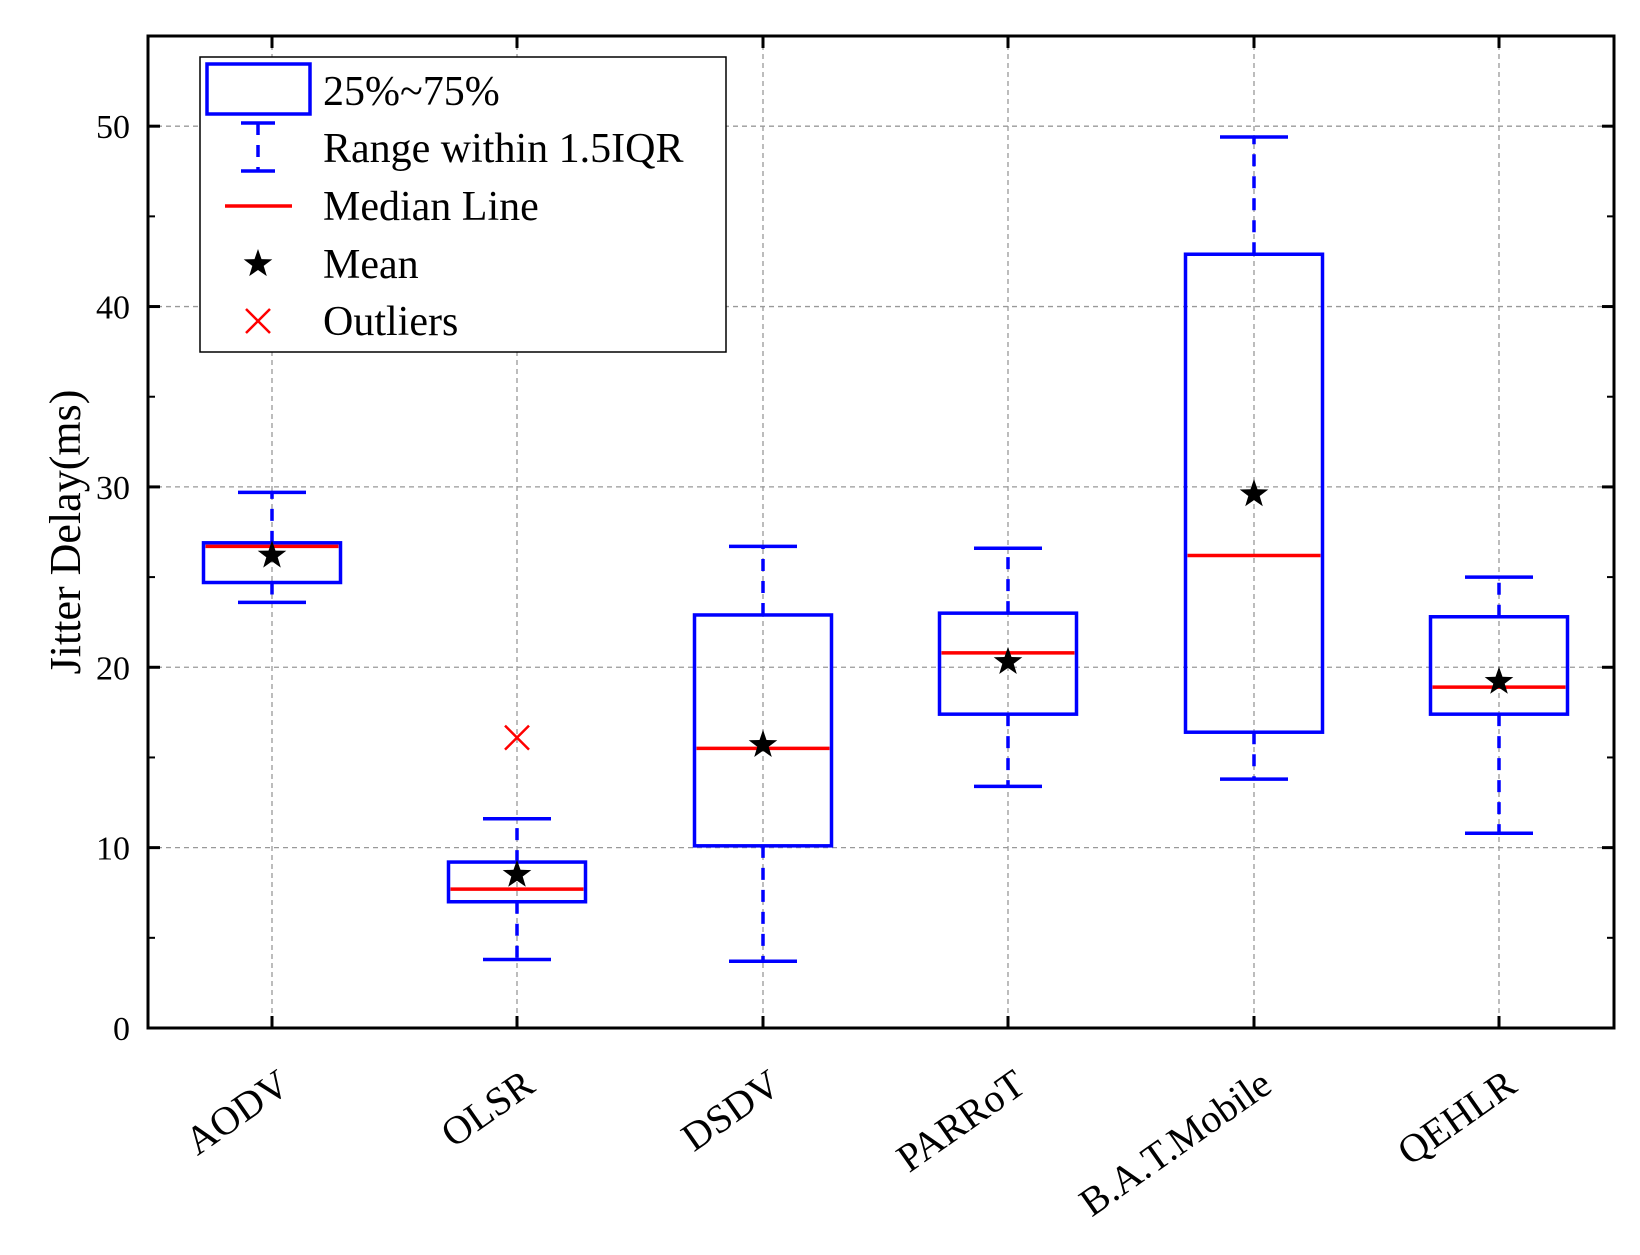 The height and width of the screenshot is (1255, 1640). What do you see at coordinates (258, 321) in the screenshot?
I see `legend-outlier-swatch` at bounding box center [258, 321].